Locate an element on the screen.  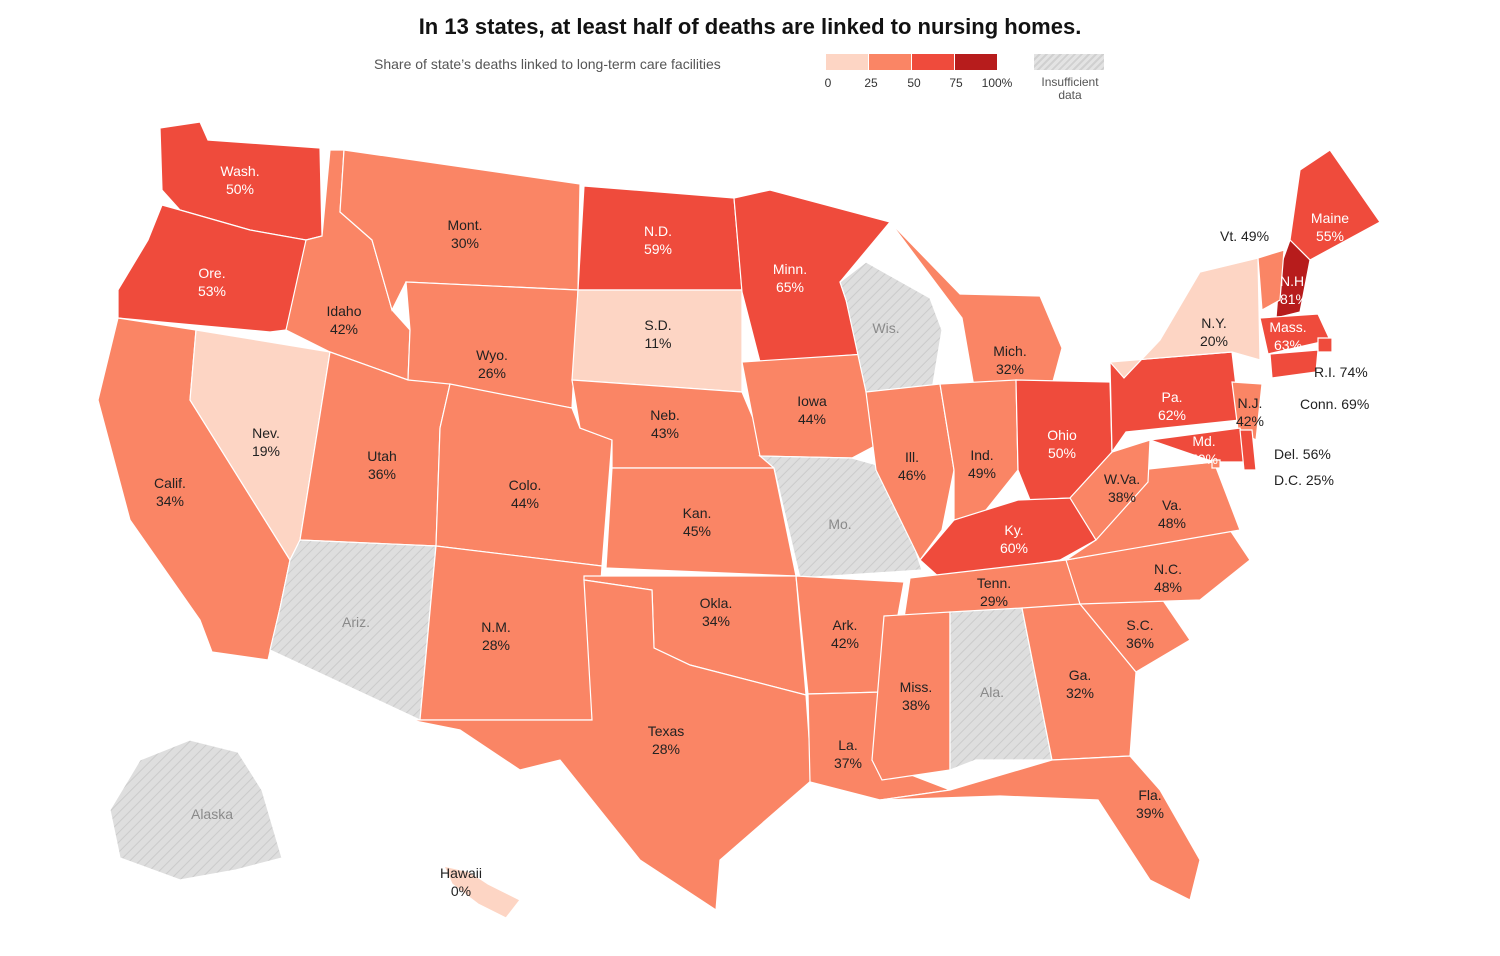
state-label-ore: Ore. is located at coordinates (211, 273).